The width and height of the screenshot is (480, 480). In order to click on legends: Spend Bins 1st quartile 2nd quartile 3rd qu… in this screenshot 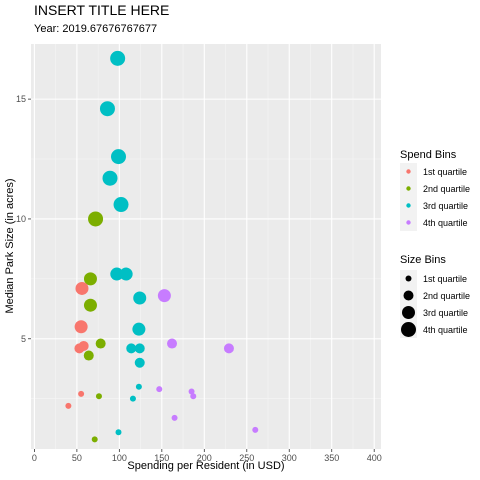, I will do `click(435, 243)`.